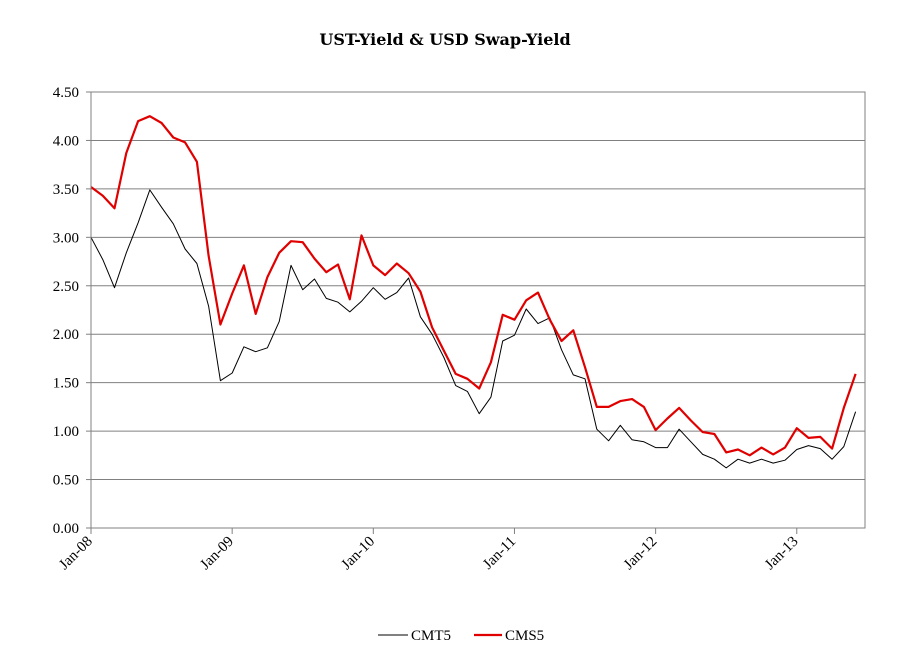 The image size is (910, 665). I want to click on y-tick-label: 2.50, so click(66, 287).